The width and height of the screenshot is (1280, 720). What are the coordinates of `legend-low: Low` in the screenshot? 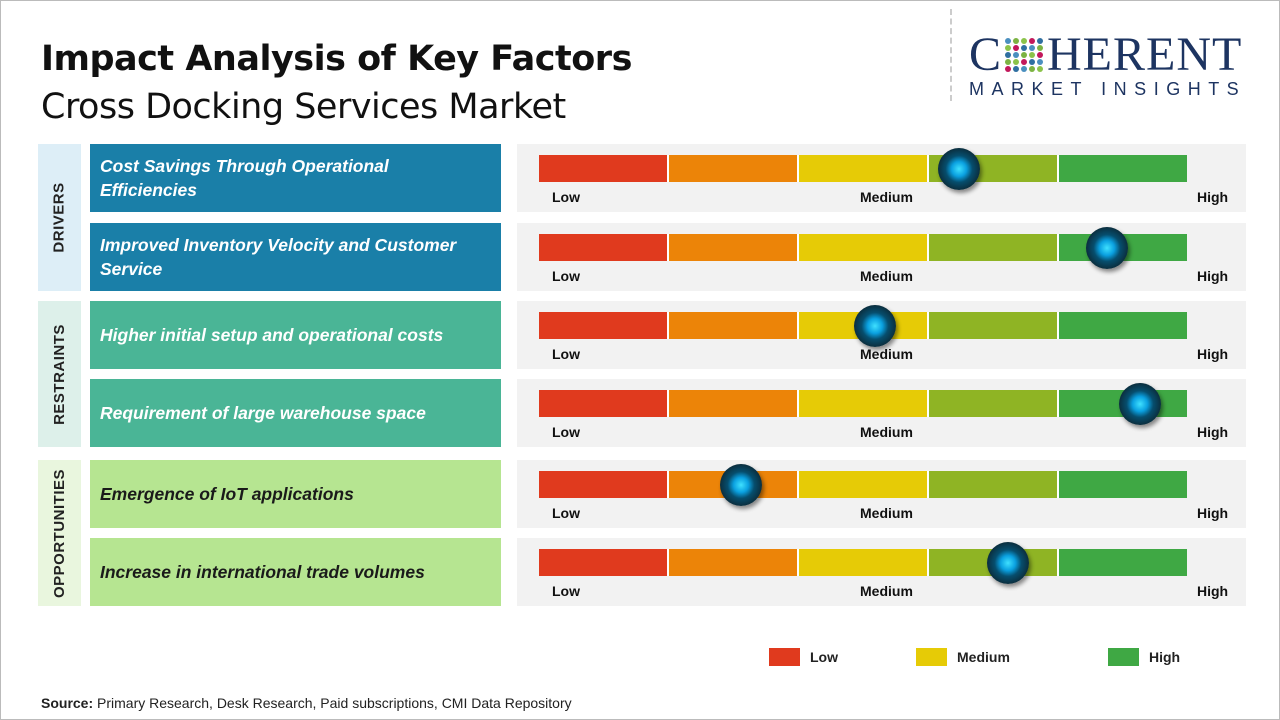 It's located at (803, 657).